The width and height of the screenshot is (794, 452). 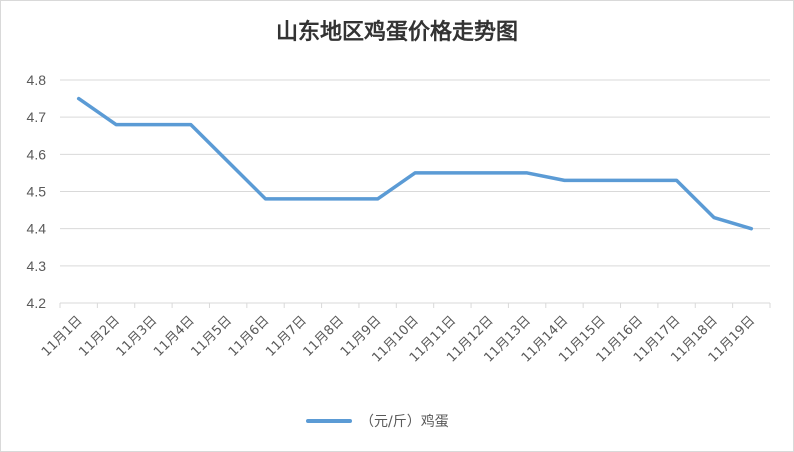 I want to click on y-tick-label: 4.6, so click(x=37, y=154).